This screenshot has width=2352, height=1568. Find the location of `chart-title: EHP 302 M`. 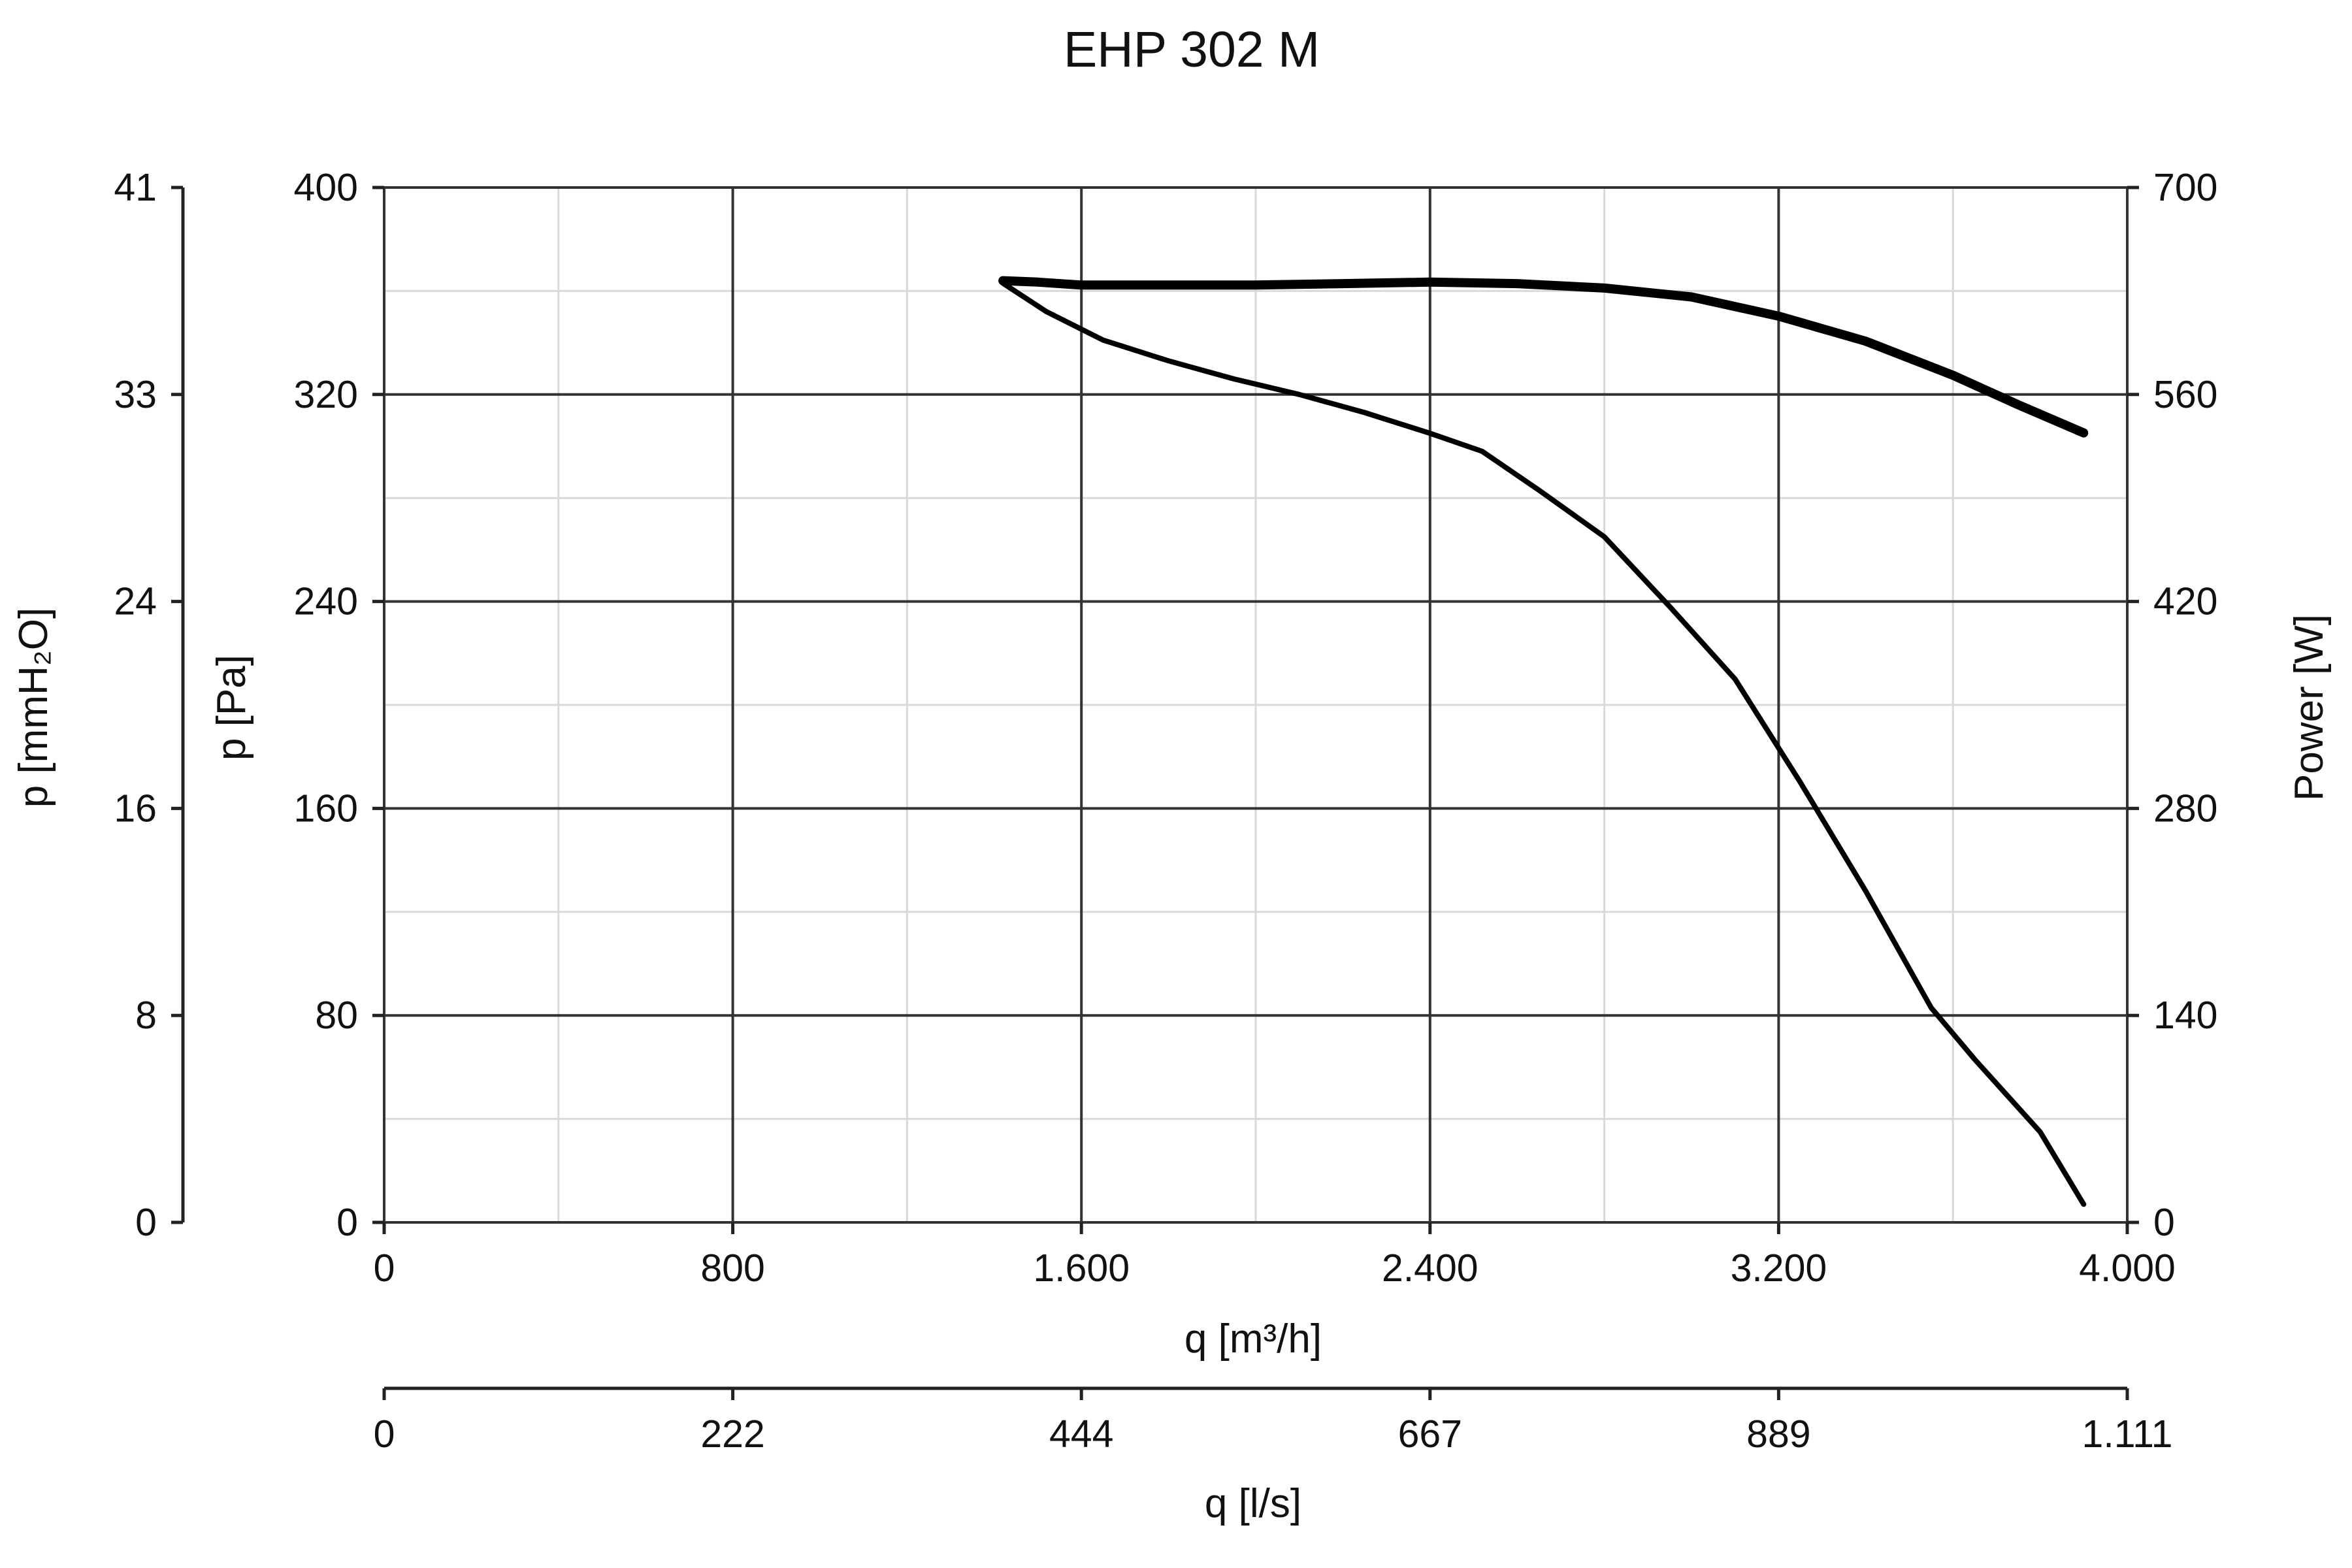

chart-title: EHP 302 M is located at coordinates (1192, 50).